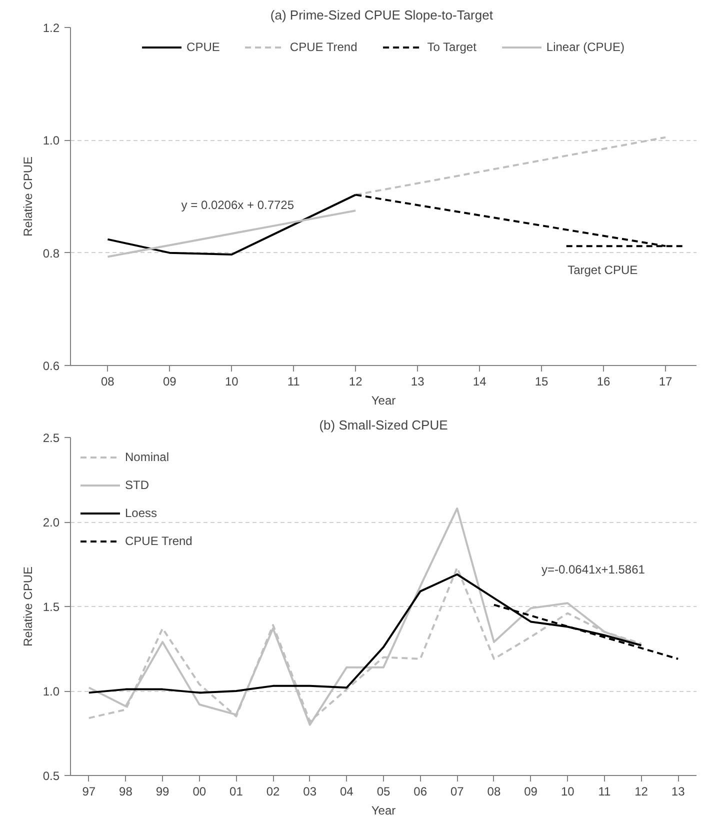 The width and height of the screenshot is (716, 825). Describe the element at coordinates (51, 523) in the screenshot. I see `y-tick-label: 2.0` at that location.